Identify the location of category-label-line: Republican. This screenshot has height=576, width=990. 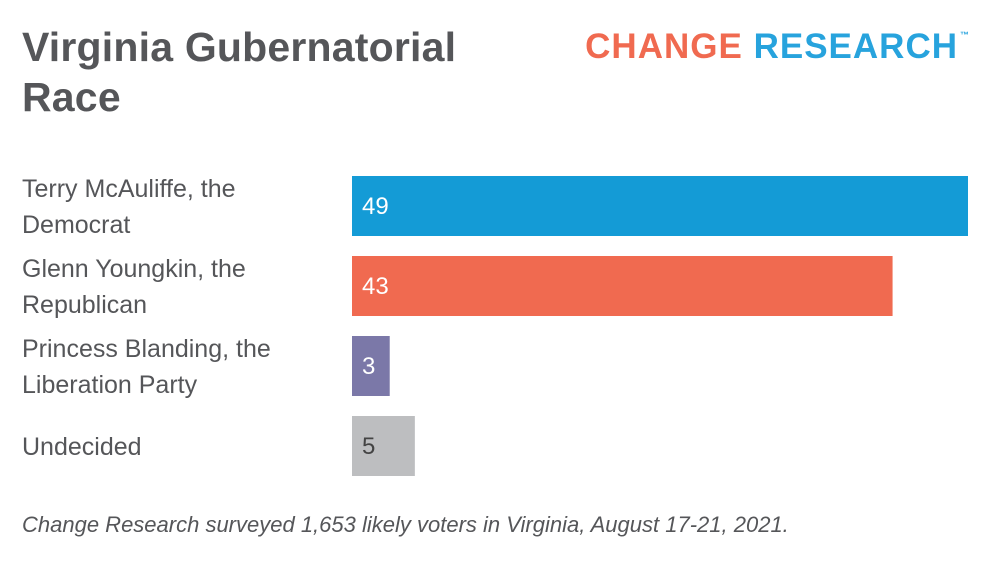
(84, 305).